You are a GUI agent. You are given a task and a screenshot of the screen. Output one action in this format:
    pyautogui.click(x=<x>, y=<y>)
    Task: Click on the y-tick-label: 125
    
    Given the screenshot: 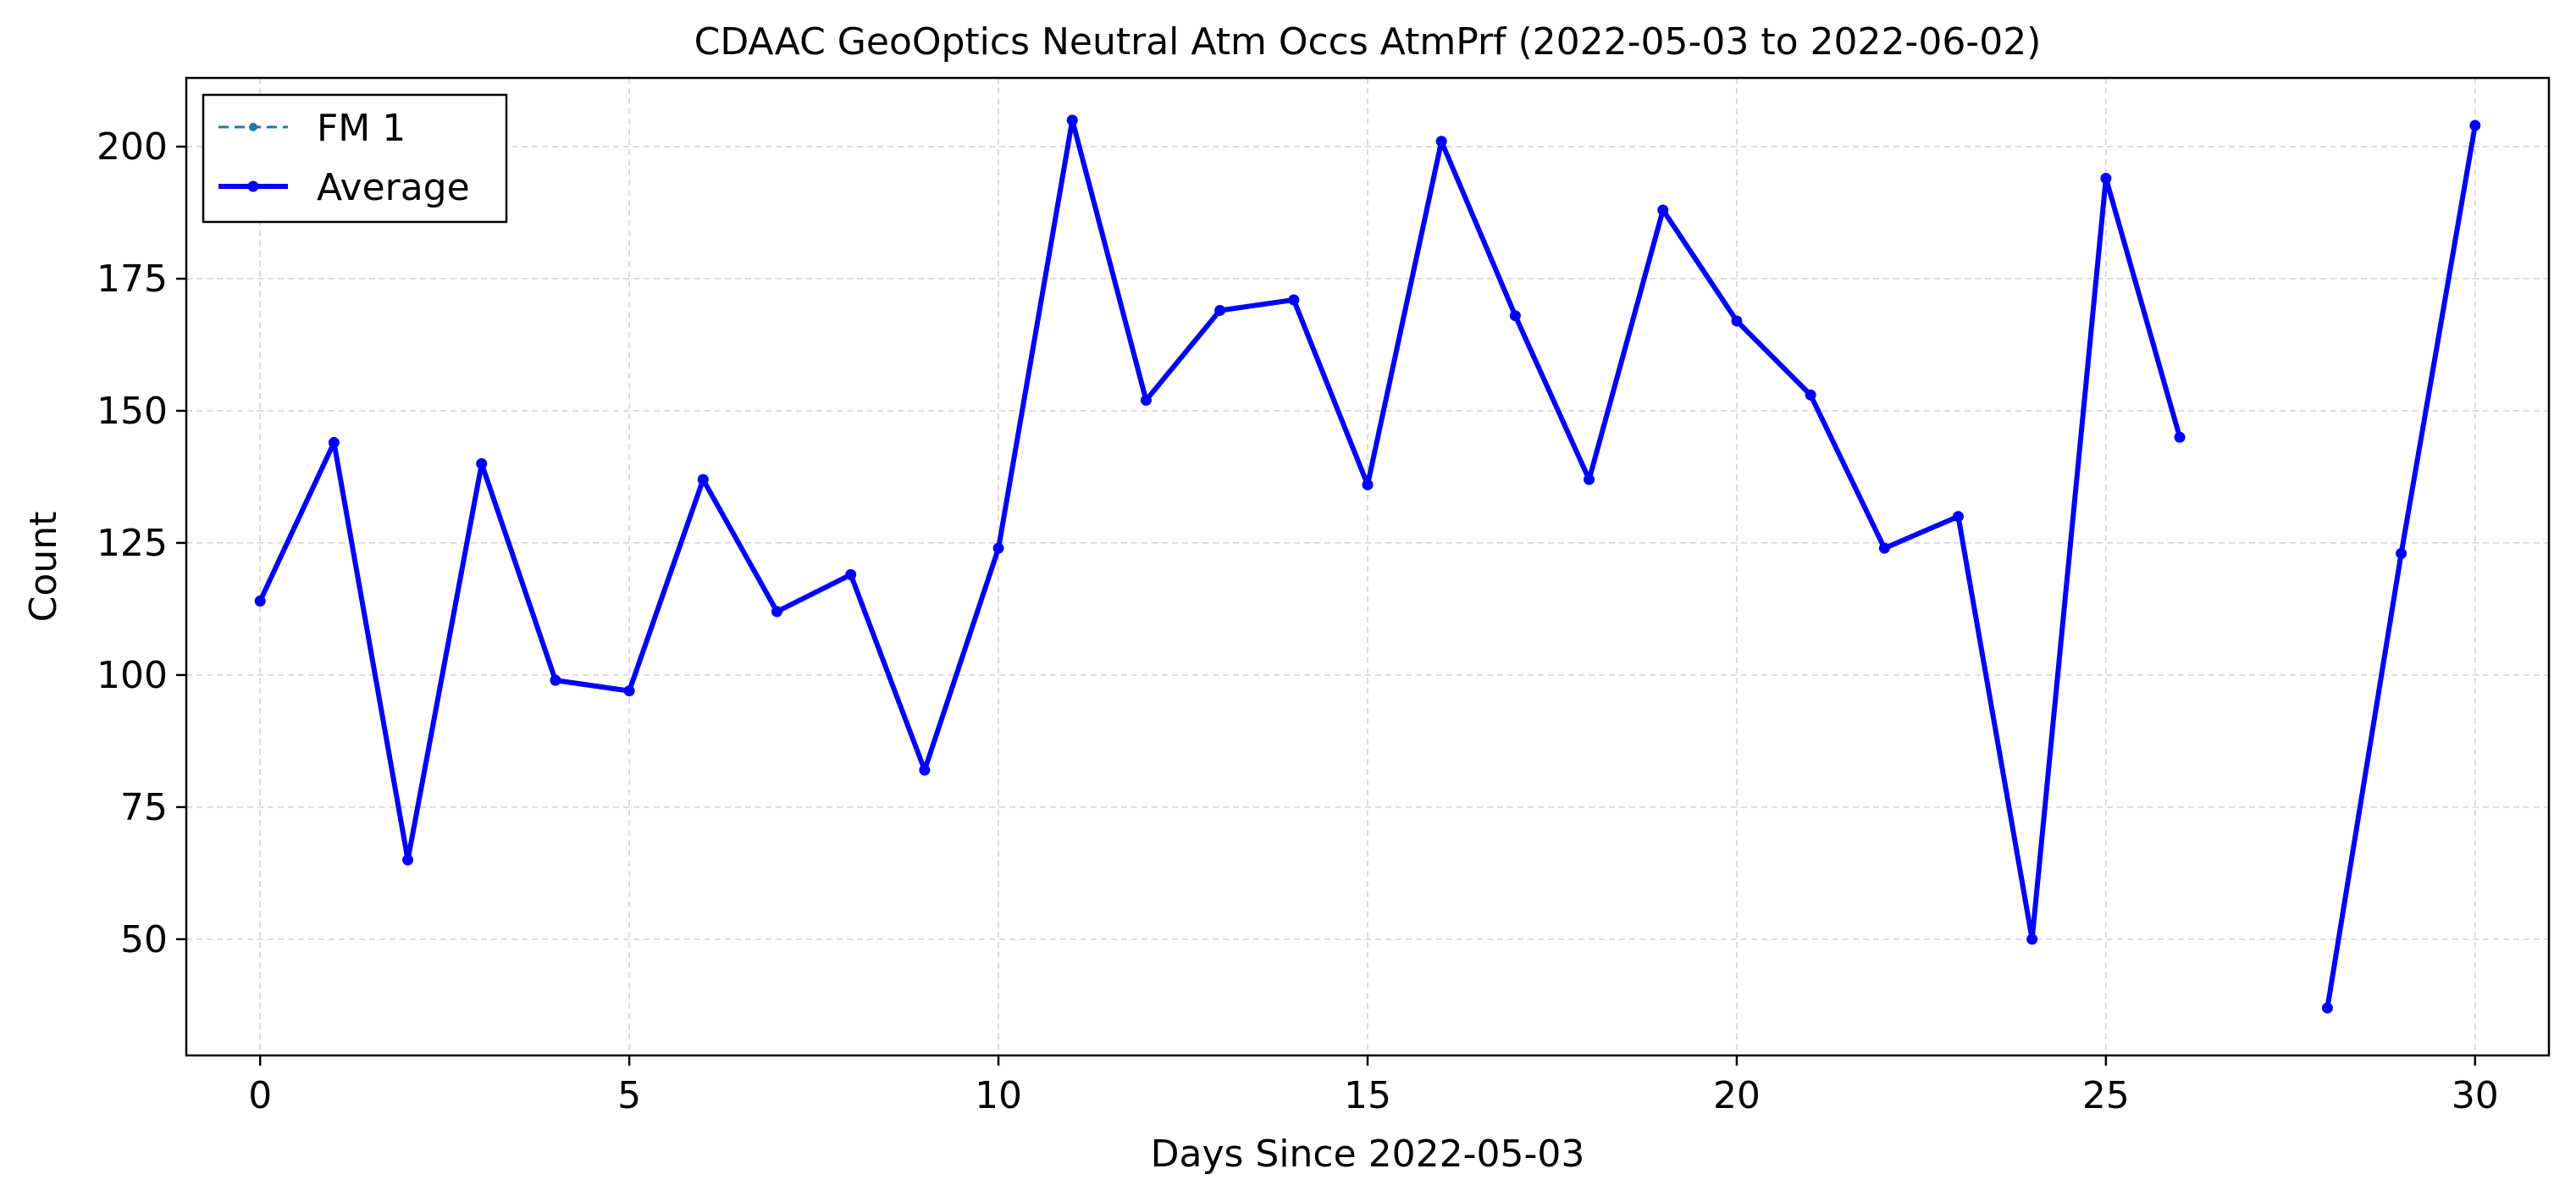 What is the action you would take?
    pyautogui.click(x=132, y=543)
    